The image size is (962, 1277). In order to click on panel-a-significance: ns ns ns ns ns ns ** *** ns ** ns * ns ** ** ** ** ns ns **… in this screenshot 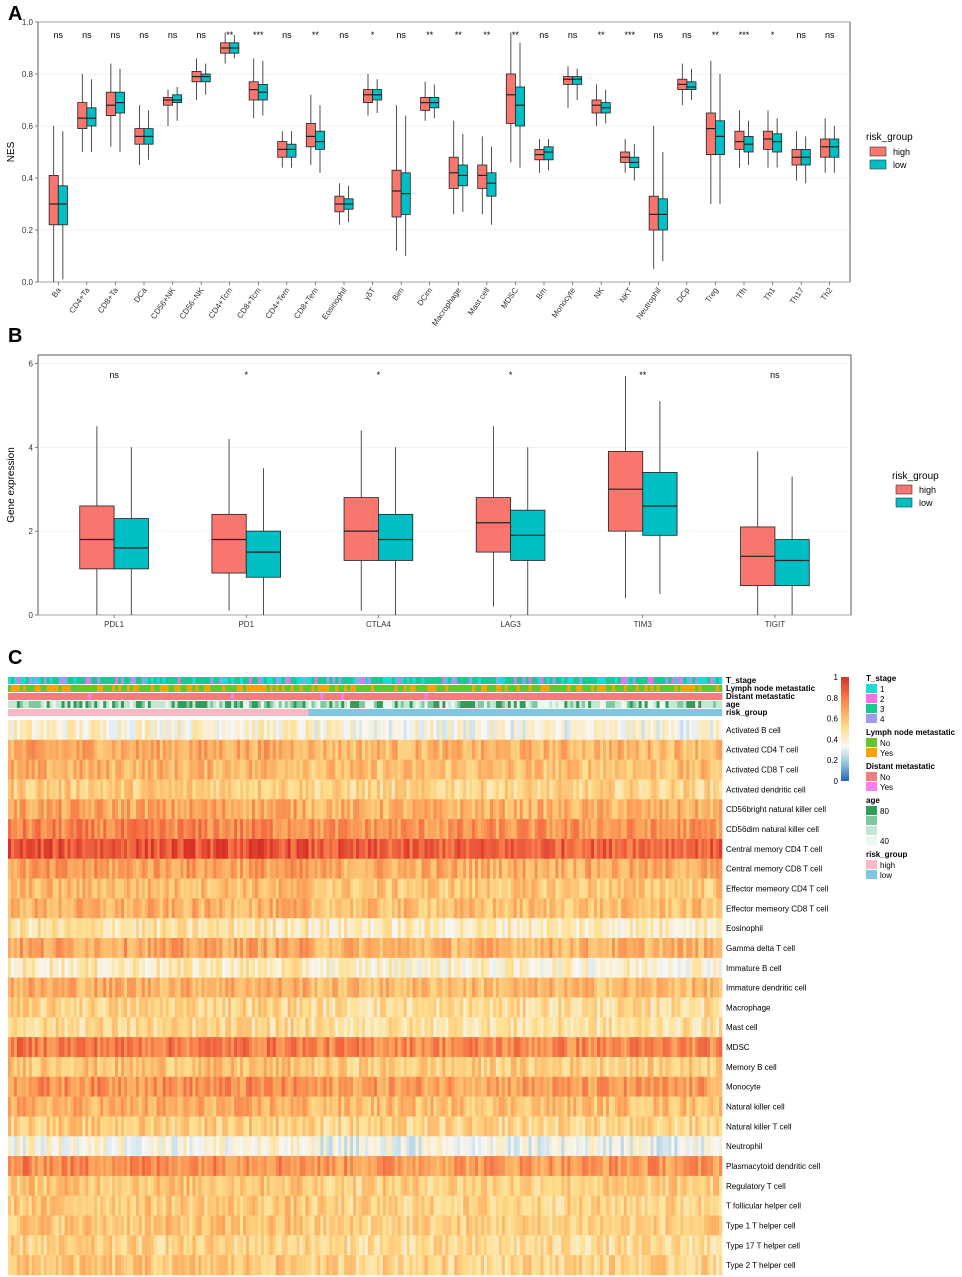, I will do `click(444, 35)`.